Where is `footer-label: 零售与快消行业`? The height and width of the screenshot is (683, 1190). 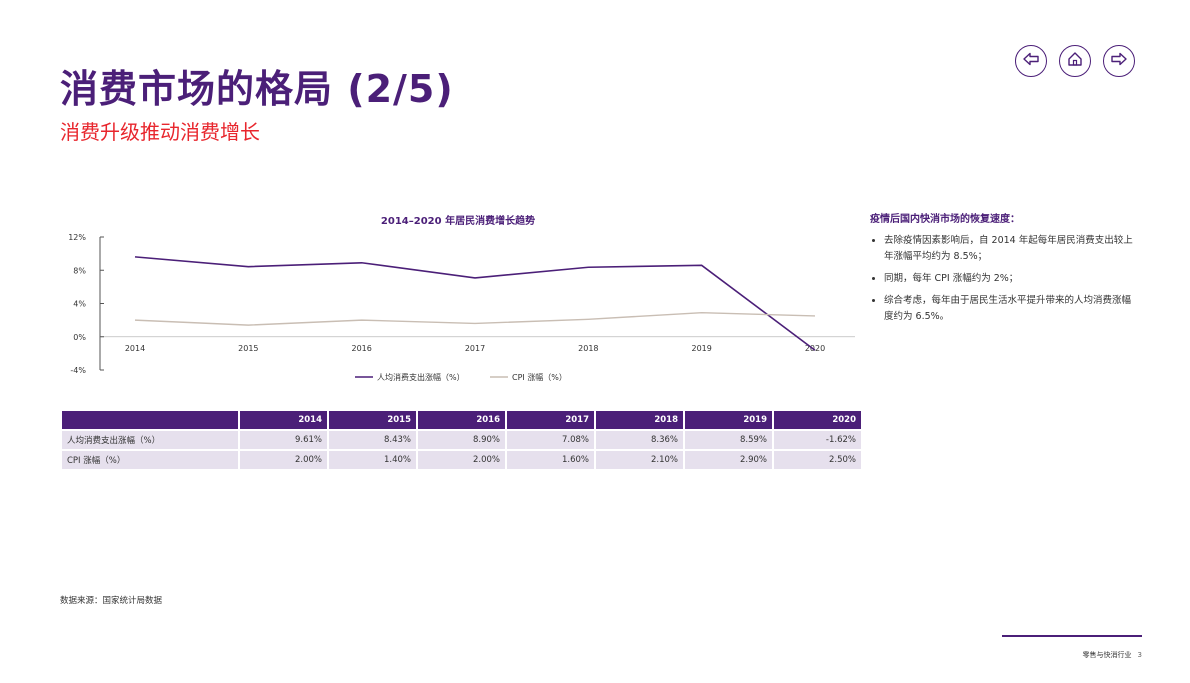 footer-label: 零售与快消行业 is located at coordinates (1107, 655).